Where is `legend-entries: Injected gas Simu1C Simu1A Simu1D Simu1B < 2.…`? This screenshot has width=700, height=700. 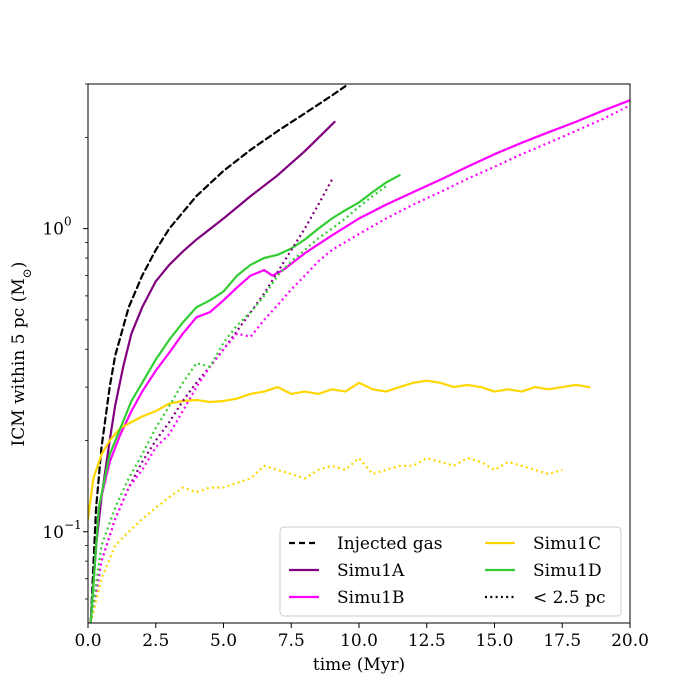
legend-entries: Injected gas Simu1C Simu1A Simu1D Simu1B < 2.… is located at coordinates (447, 571).